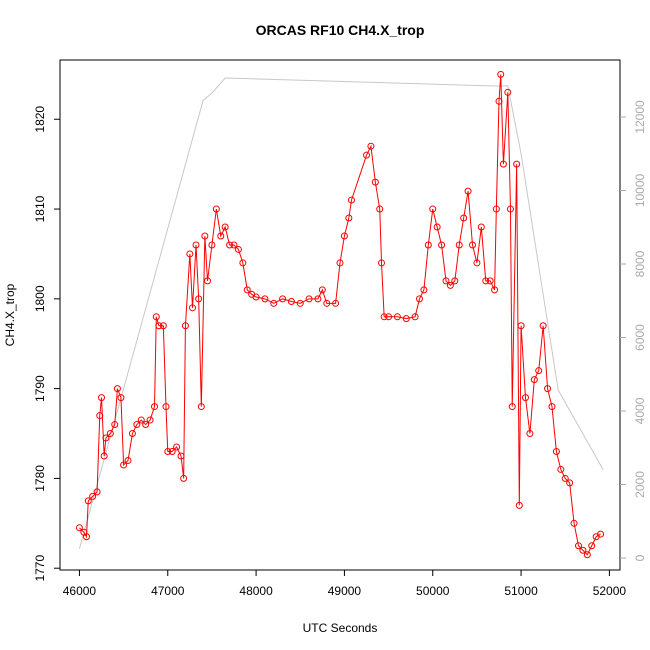  Describe the element at coordinates (521, 591) in the screenshot. I see `x-tick-label: 51000` at that location.